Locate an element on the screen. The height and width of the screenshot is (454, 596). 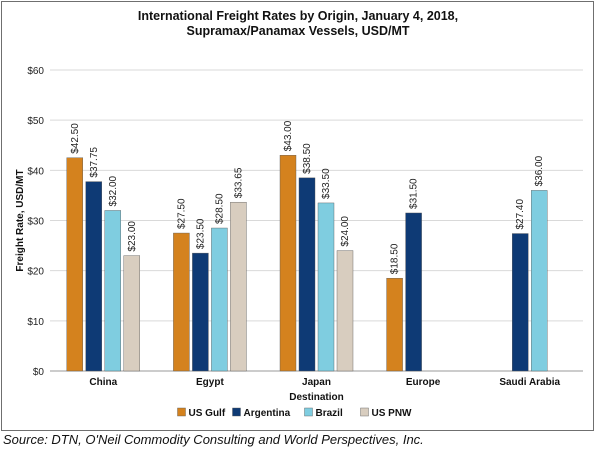
data-label: $27.50 is located at coordinates (181, 213).